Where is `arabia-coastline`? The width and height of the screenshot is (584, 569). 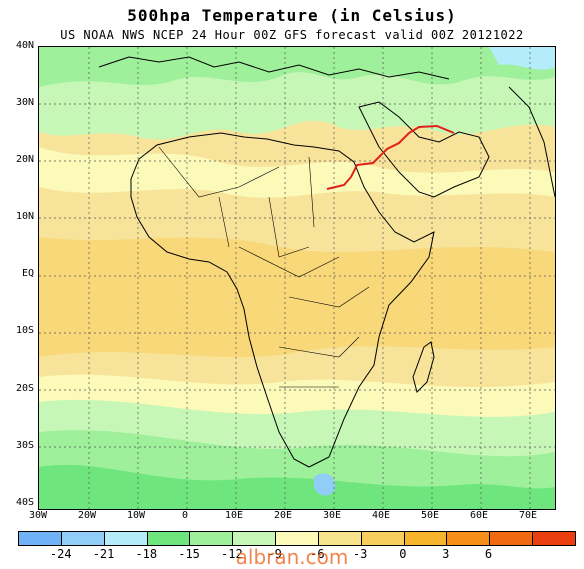
arabia-coastline is located at coordinates (424, 149).